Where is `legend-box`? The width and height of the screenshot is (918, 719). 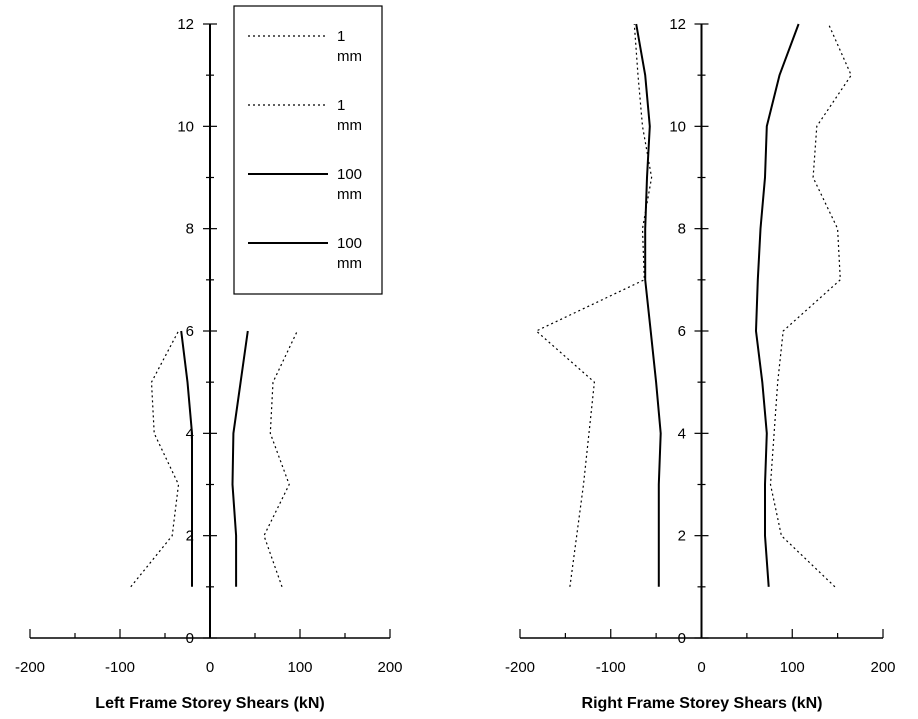
legend-box is located at coordinates (308, 150).